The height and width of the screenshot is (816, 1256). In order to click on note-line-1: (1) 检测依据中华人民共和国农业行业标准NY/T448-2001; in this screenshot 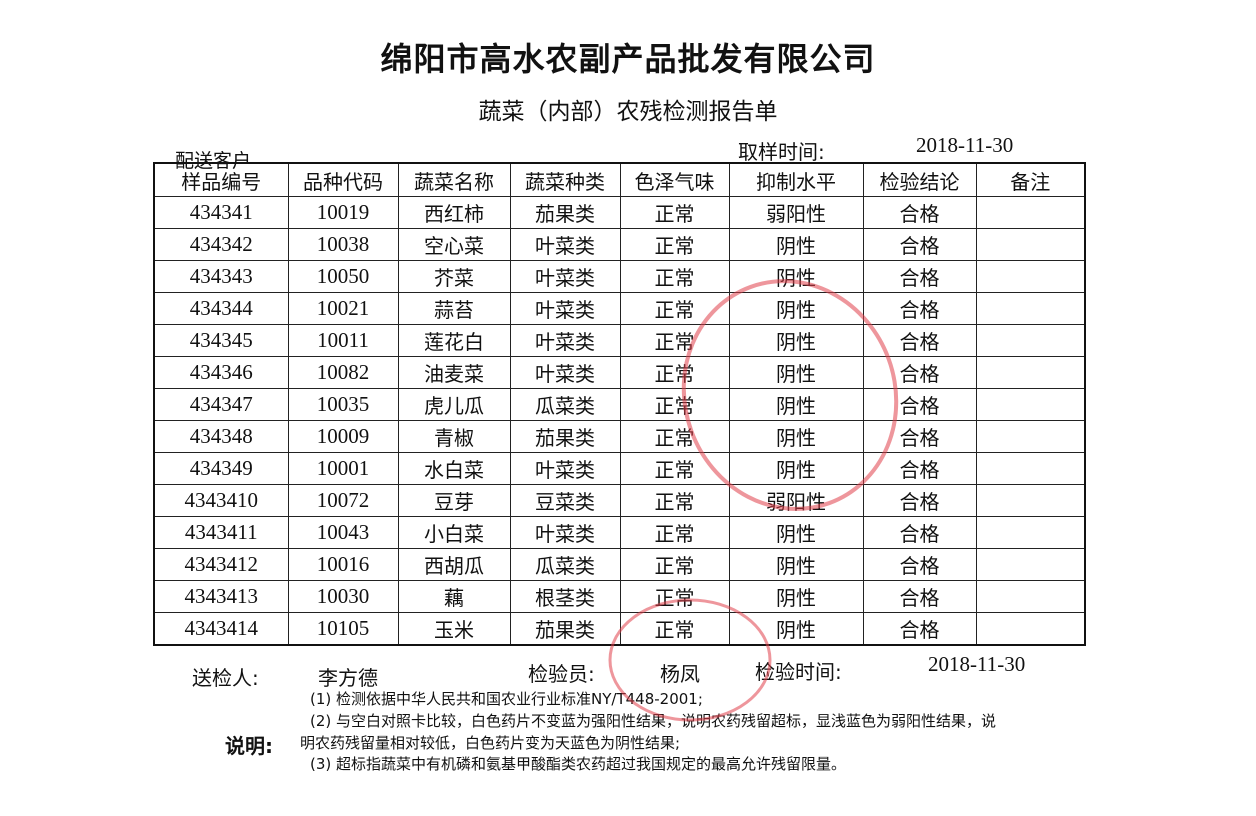, I will do `click(506, 699)`.